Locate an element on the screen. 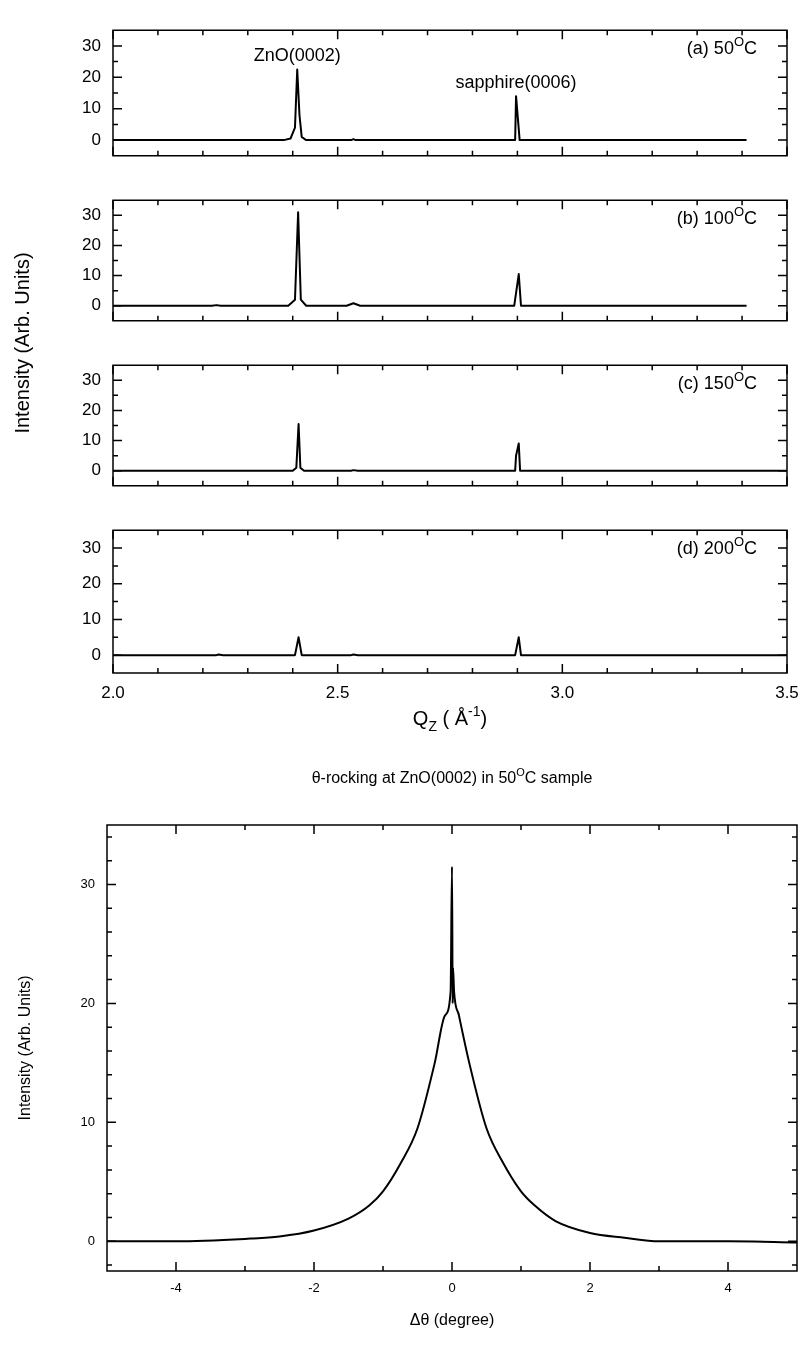 The image size is (811, 1355). x-tick-label: 2 is located at coordinates (590, 1288).